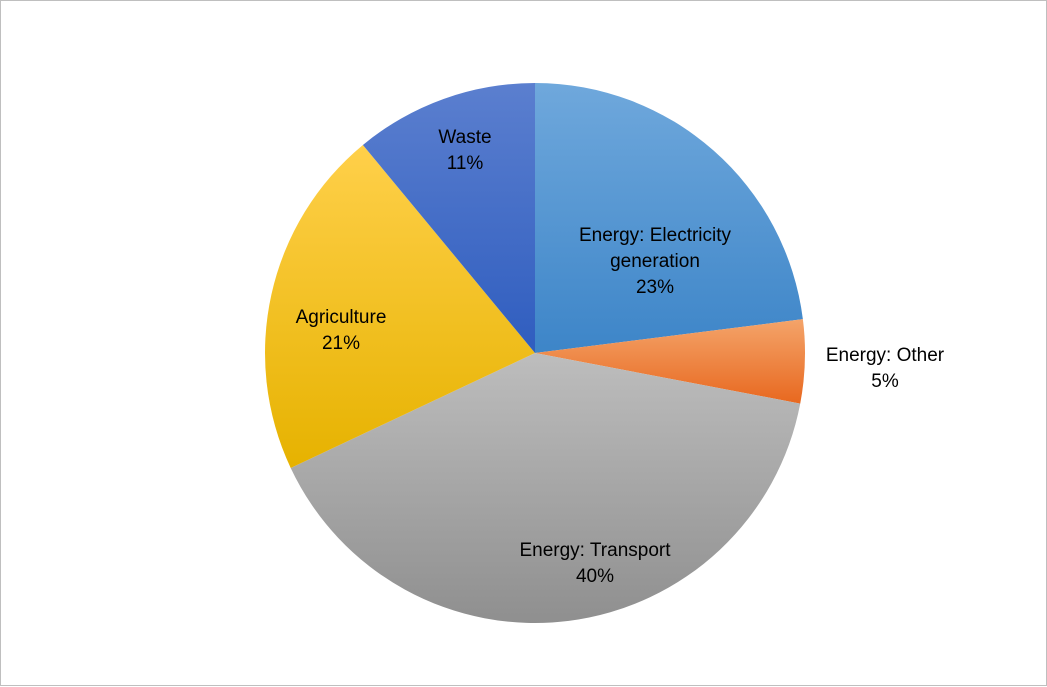  What do you see at coordinates (341, 330) in the screenshot?
I see `data-label-4: Agriculture 21%` at bounding box center [341, 330].